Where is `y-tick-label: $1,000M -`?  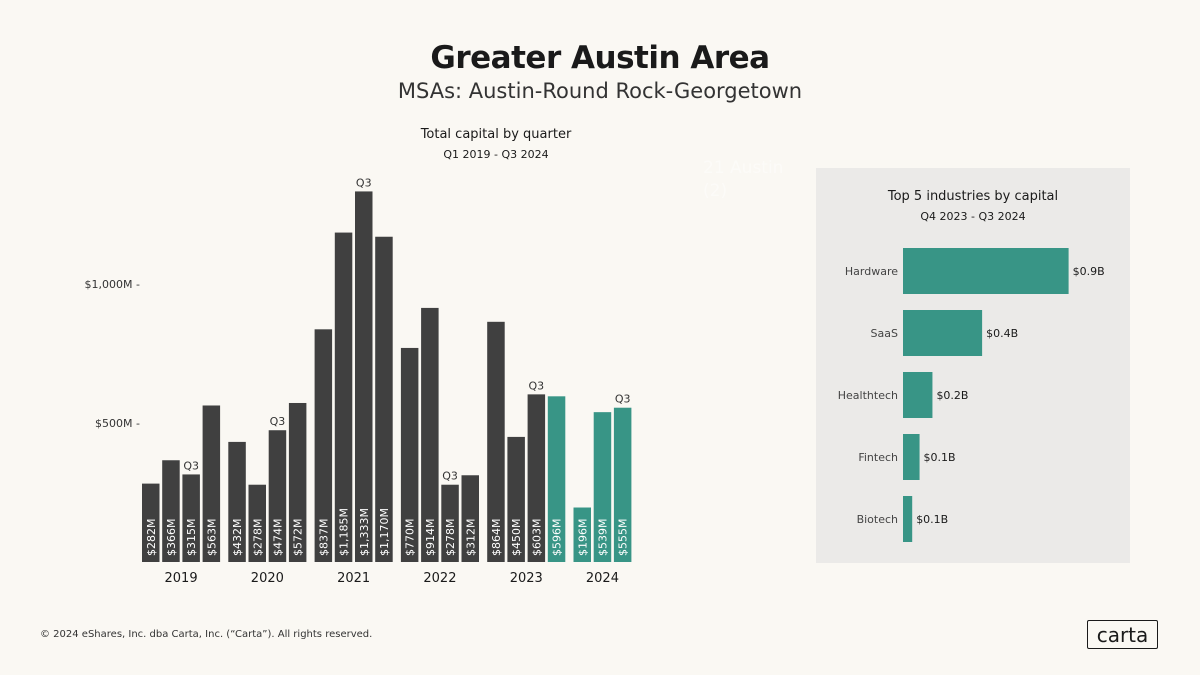 y-tick-label: $1,000M - is located at coordinates (112, 284).